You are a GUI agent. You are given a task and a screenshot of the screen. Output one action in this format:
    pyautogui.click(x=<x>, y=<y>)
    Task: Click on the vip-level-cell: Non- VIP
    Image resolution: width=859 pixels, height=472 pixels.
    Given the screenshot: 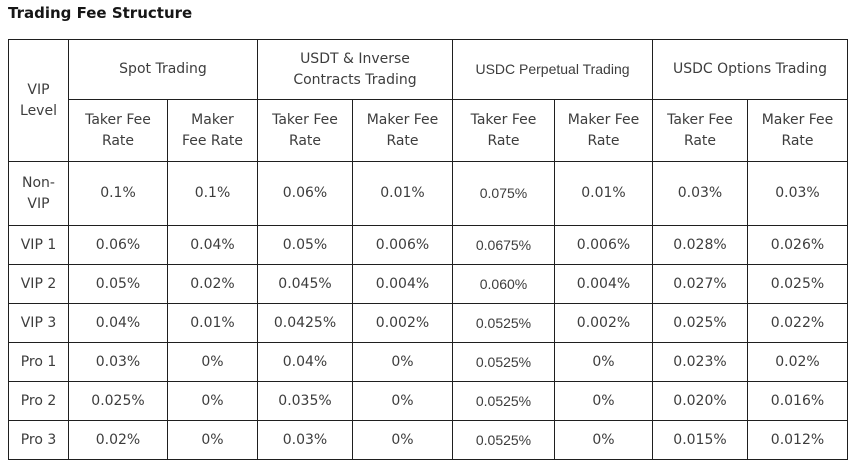 What is the action you would take?
    pyautogui.click(x=38, y=193)
    